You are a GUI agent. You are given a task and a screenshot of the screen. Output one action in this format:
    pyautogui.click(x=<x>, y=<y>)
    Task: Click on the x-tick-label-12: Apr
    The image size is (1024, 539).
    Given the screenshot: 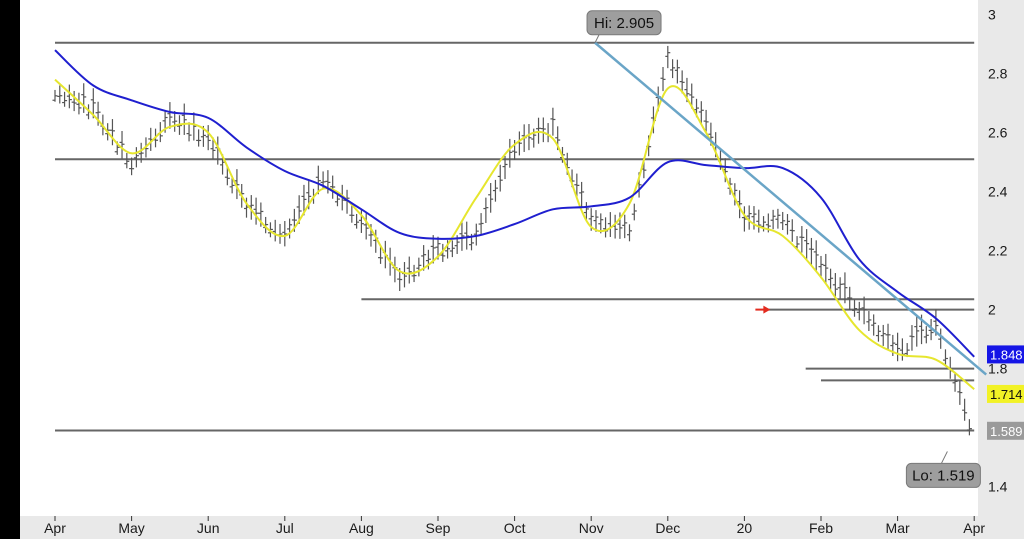 What is the action you would take?
    pyautogui.click(x=974, y=528)
    